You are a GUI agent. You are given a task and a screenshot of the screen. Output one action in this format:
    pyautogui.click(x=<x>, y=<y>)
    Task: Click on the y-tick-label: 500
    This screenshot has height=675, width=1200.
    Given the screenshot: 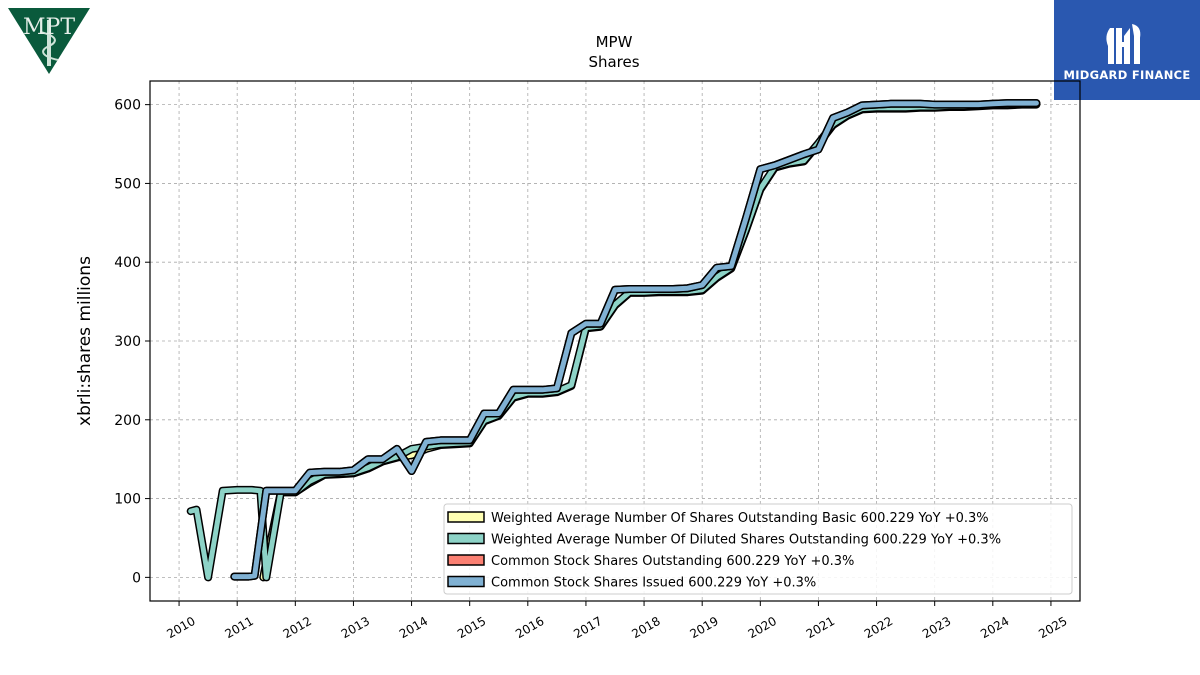 What is the action you would take?
    pyautogui.click(x=127, y=184)
    